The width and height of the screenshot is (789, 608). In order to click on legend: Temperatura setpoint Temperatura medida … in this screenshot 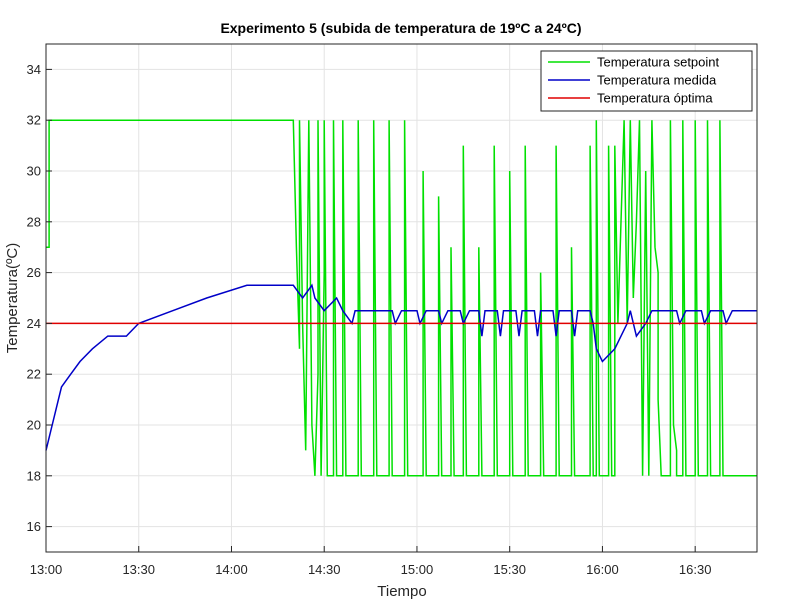, I will do `click(646, 81)`.